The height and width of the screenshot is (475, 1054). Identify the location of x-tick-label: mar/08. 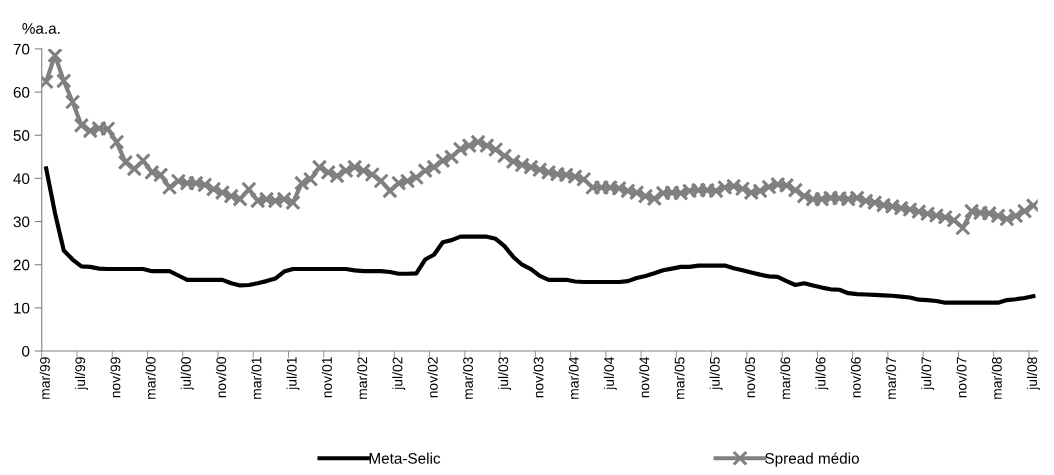
(996, 378).